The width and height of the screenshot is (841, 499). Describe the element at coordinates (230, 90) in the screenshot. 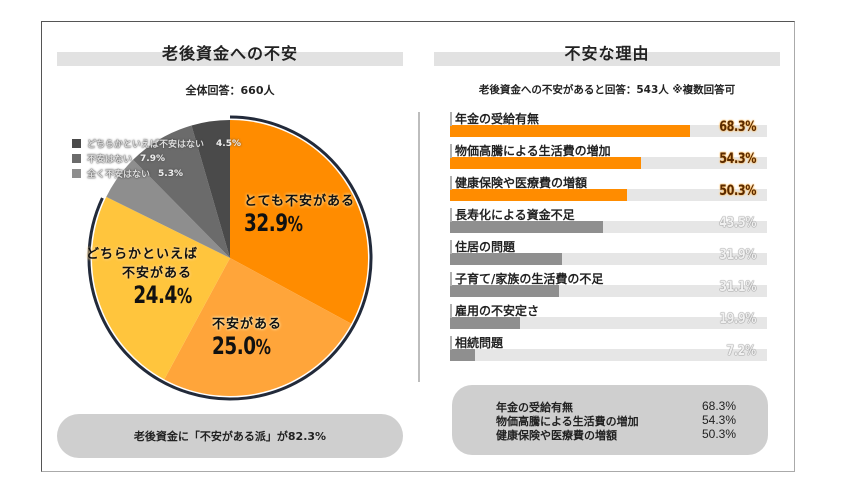

I see `left-panel-subtitle: 全体回答：660人` at that location.